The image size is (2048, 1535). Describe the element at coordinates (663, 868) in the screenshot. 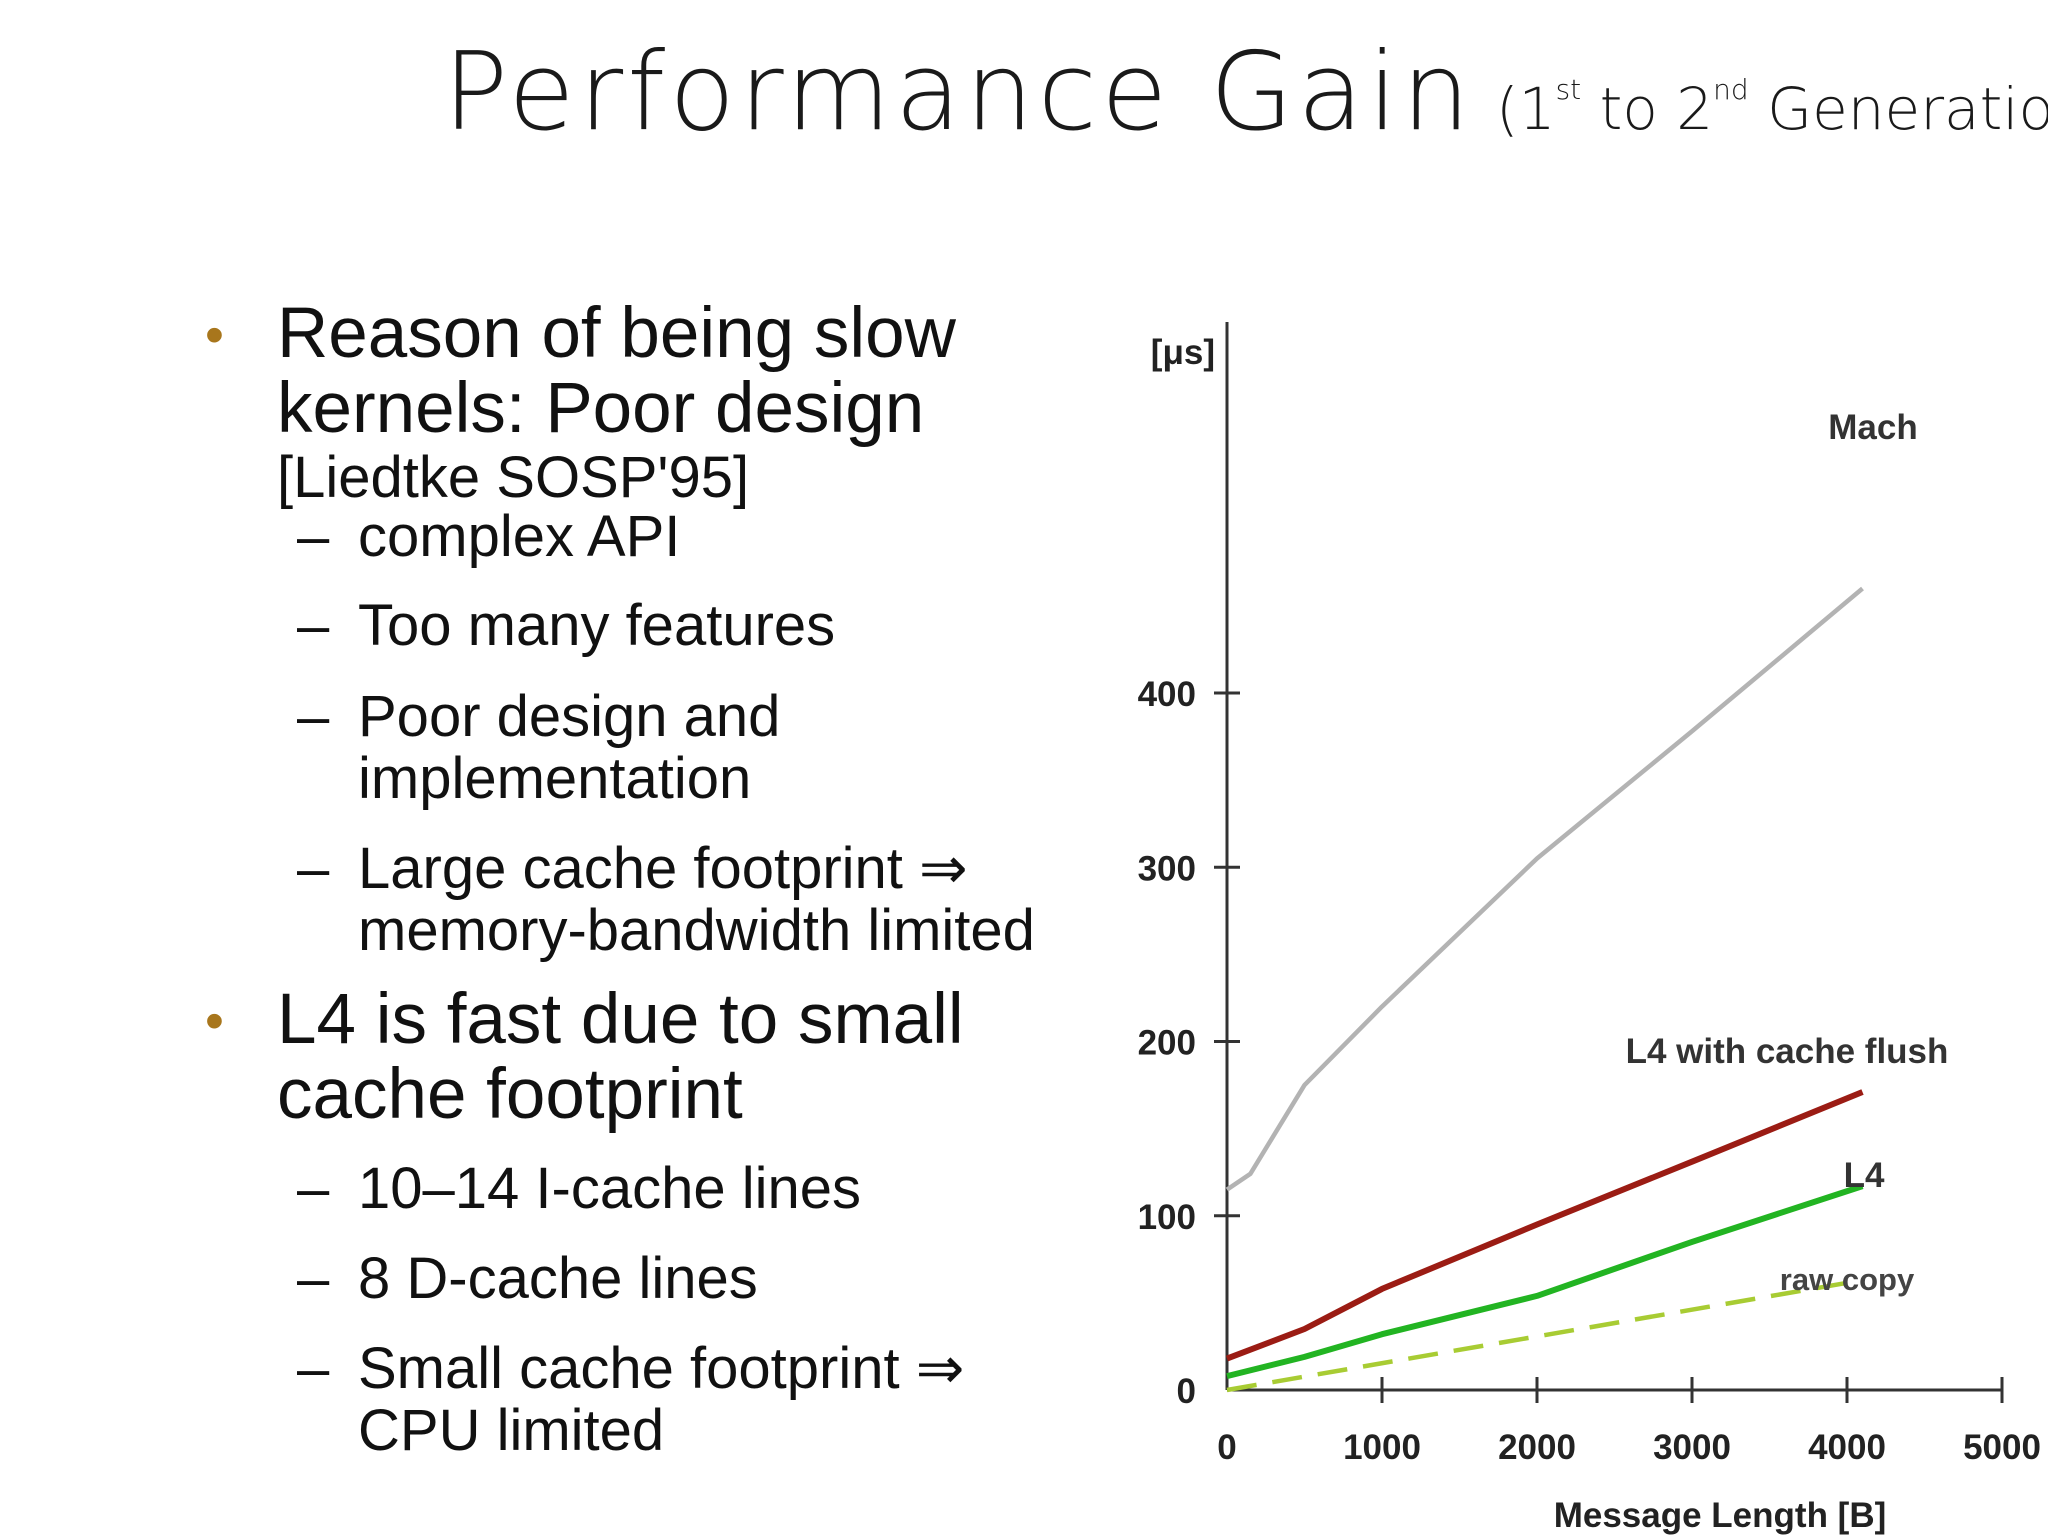

I see `sub-bullet-line: Large cache footprint ⇒` at that location.